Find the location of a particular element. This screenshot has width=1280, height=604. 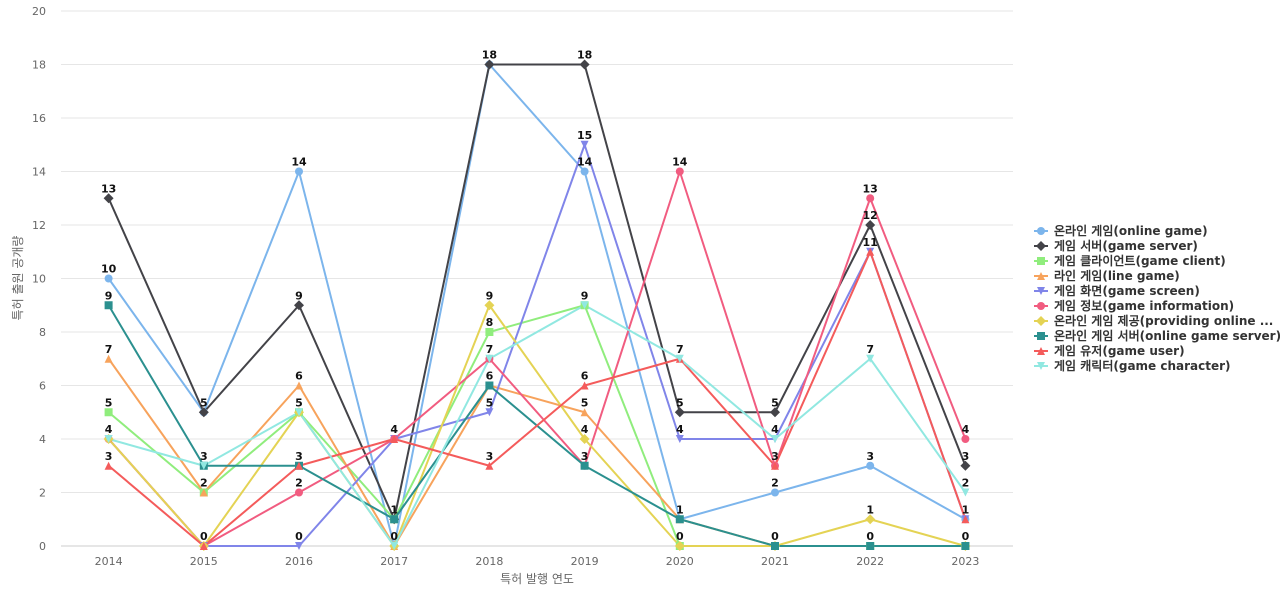

x-tick-label: 2018 is located at coordinates (489, 561).